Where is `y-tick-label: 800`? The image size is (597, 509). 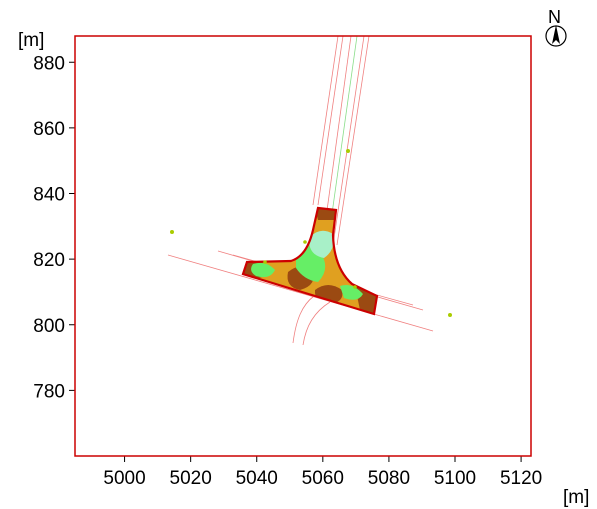 y-tick-label: 800 is located at coordinates (49, 326).